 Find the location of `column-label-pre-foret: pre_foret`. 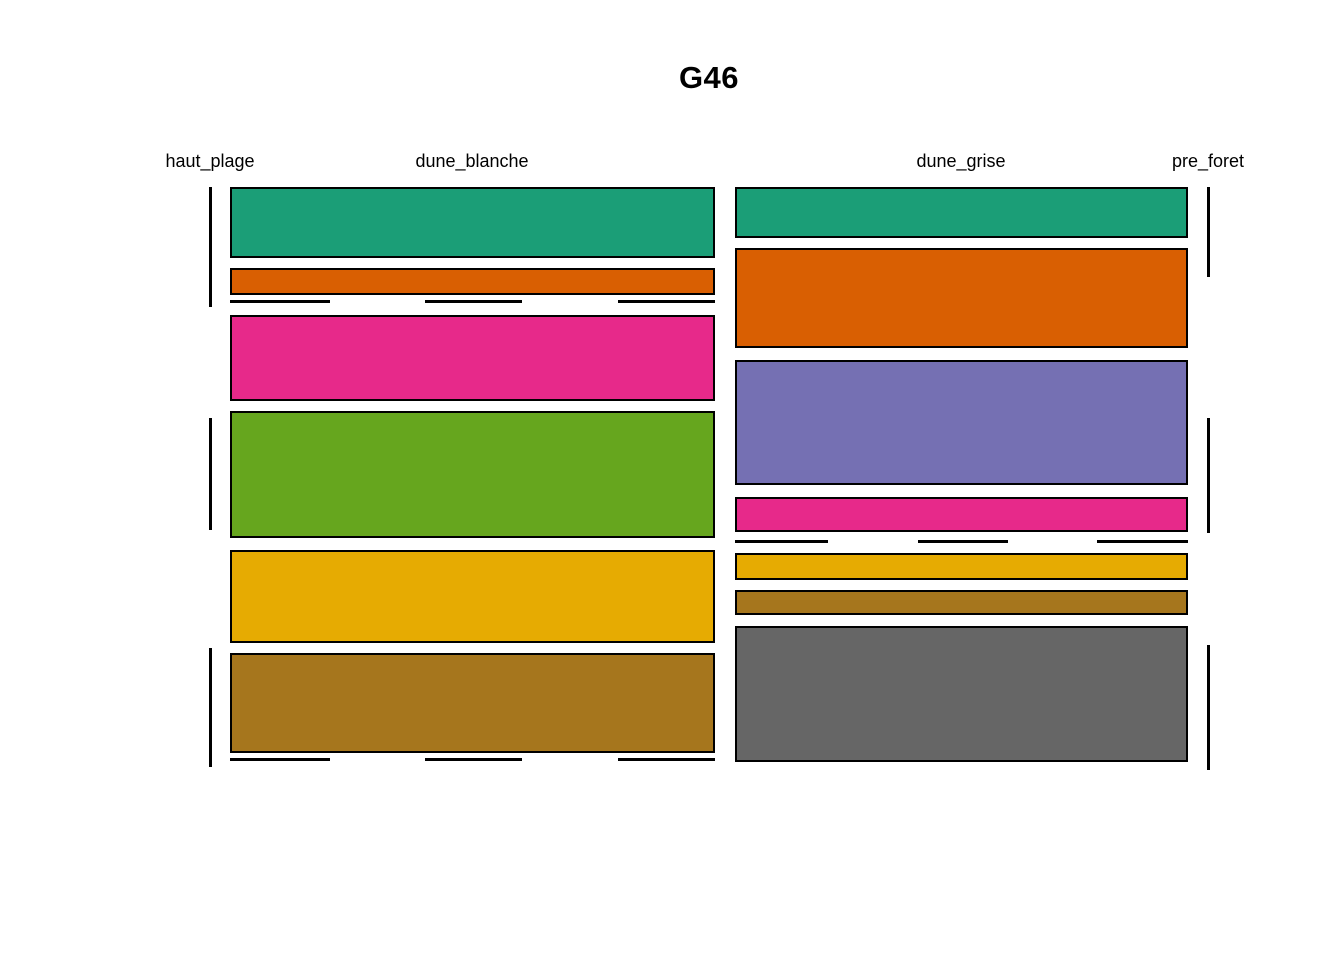

column-label-pre-foret: pre_foret is located at coordinates (1208, 161).